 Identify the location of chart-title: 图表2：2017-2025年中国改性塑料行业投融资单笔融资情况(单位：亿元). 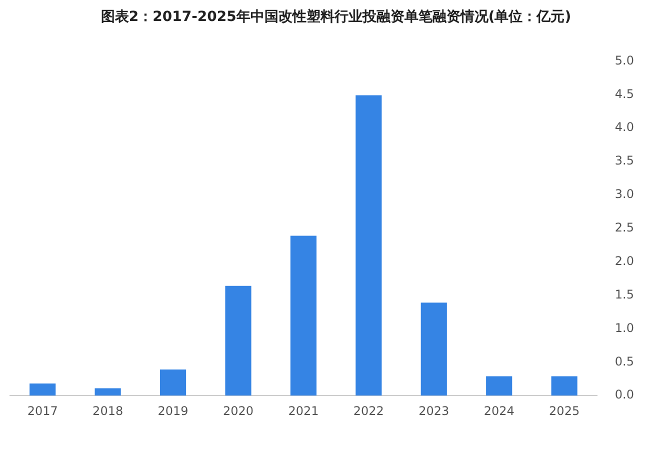
(336, 17).